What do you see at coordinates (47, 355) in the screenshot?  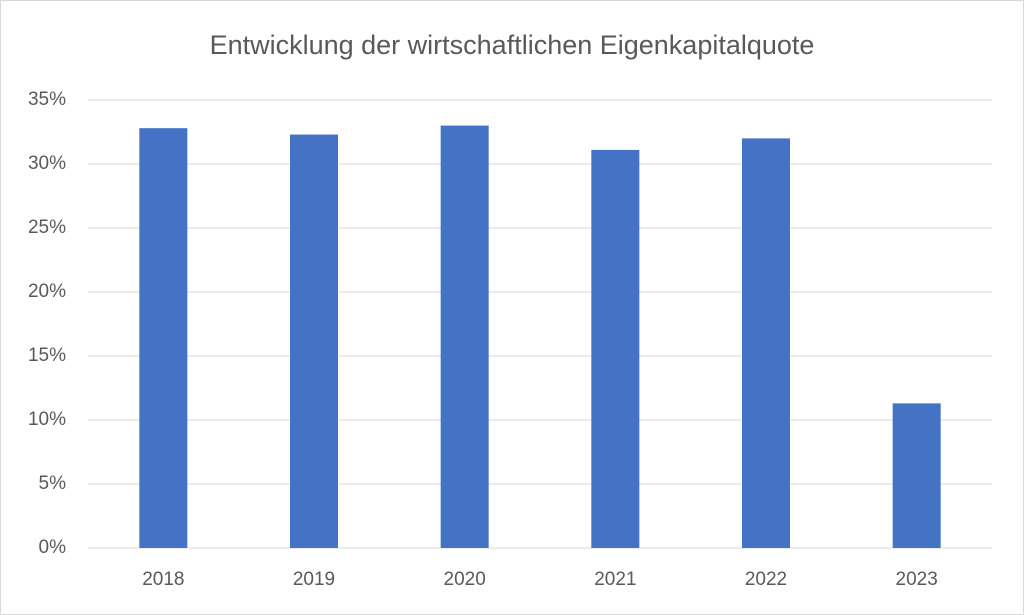 I see `y-tick-label: 15%` at bounding box center [47, 355].